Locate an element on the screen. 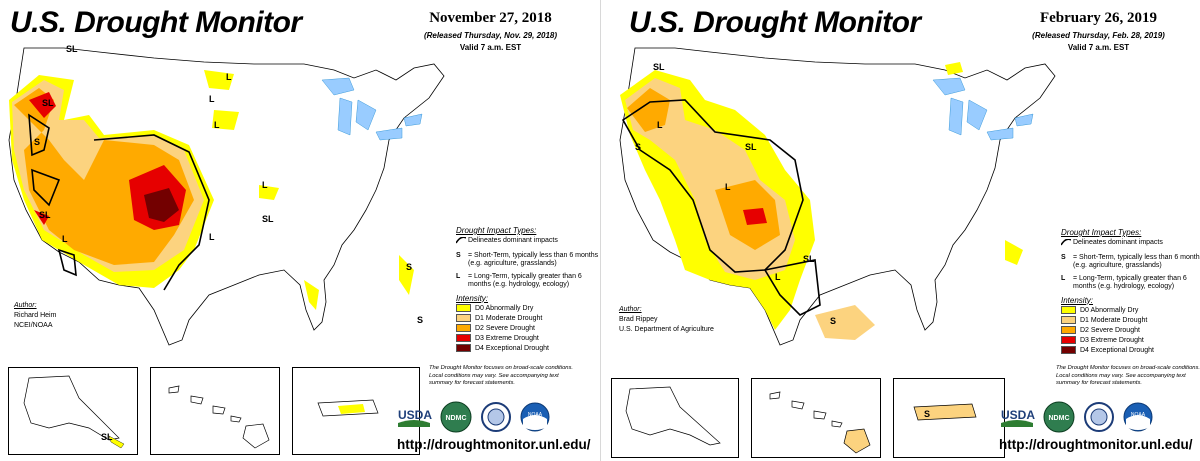 Image resolution: width=1200 pixels, height=461 pixels. map-label-s-pr: S is located at coordinates (927, 414).